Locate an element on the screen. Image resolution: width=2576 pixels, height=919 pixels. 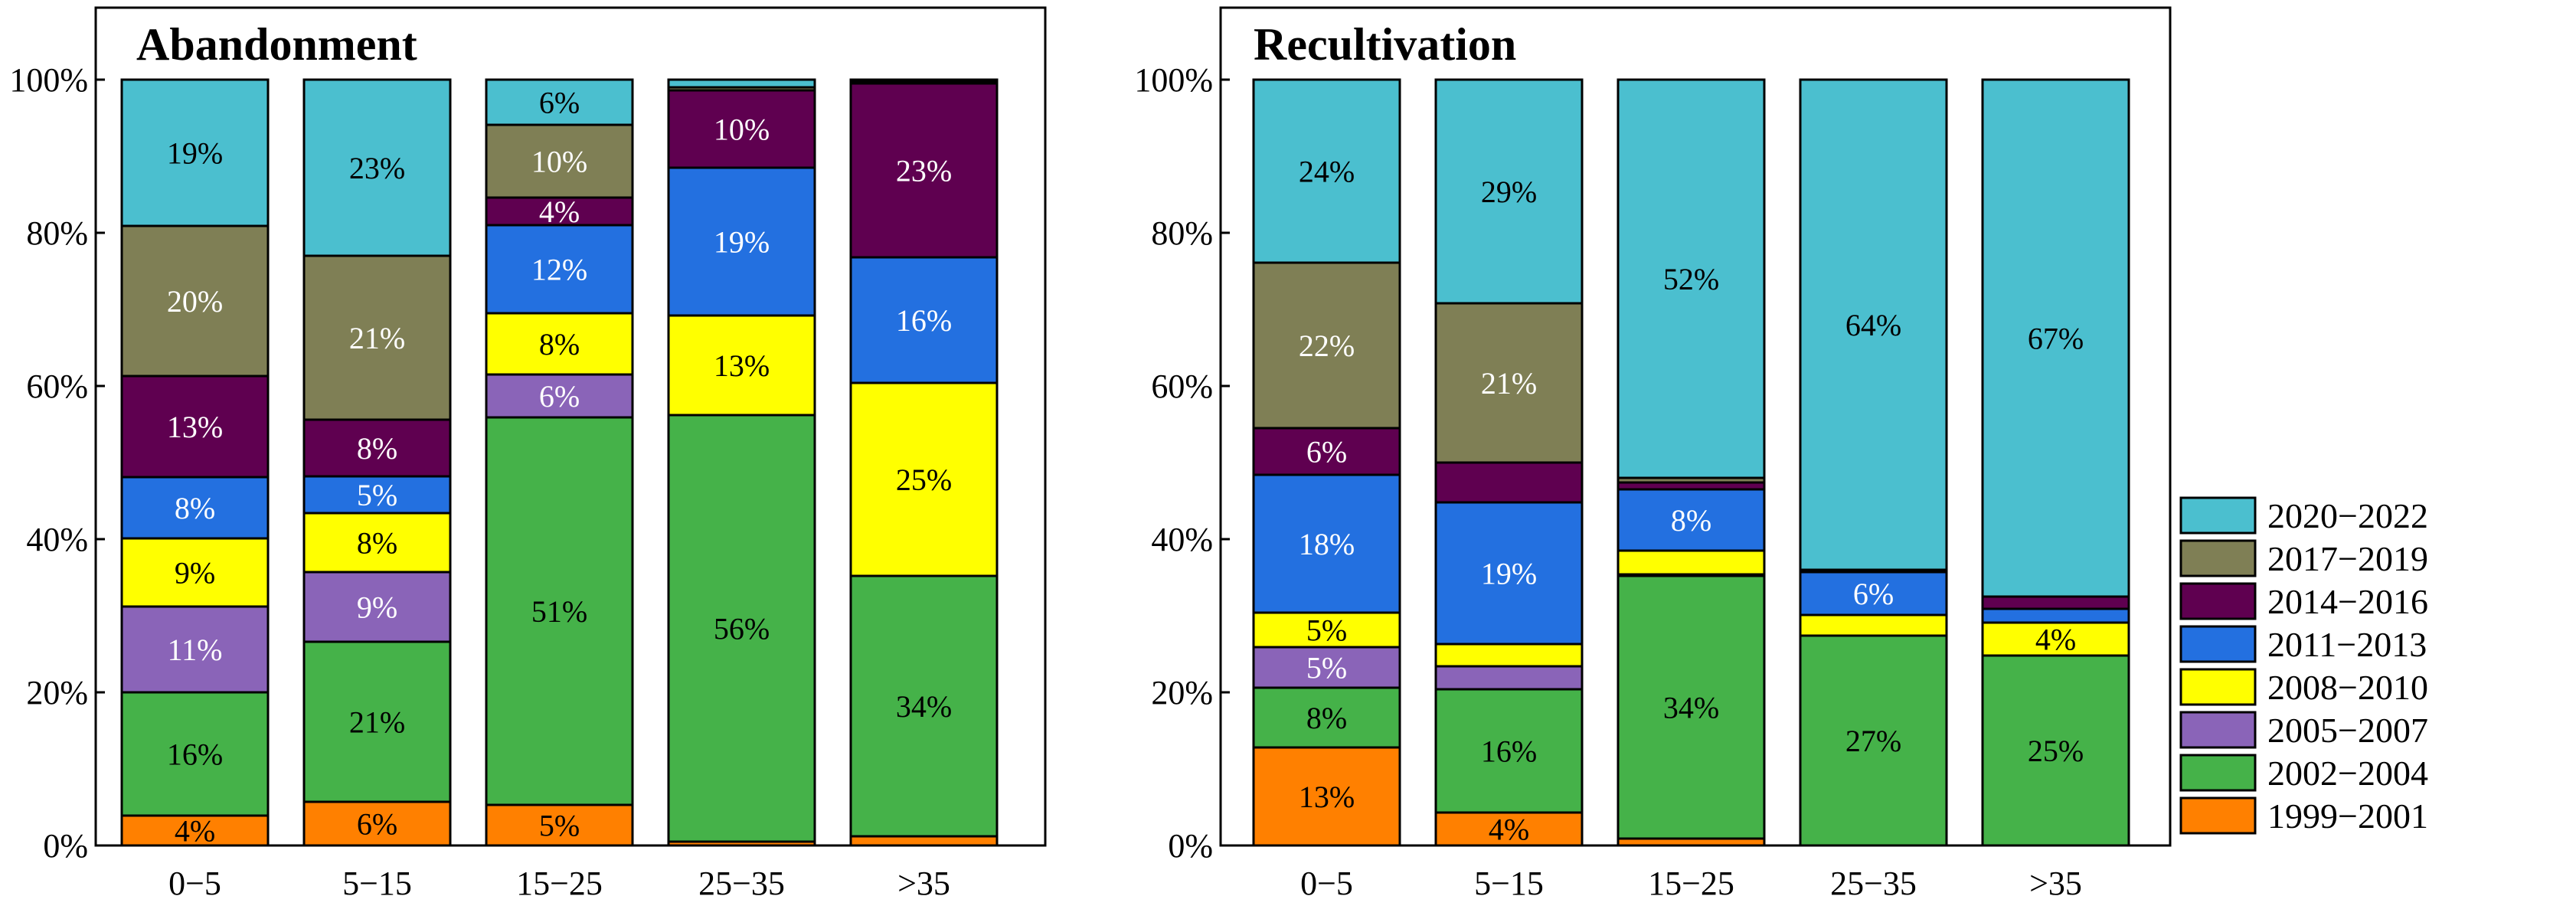
abandonment-bar-segment-2002-2004 is located at coordinates (559, 611).